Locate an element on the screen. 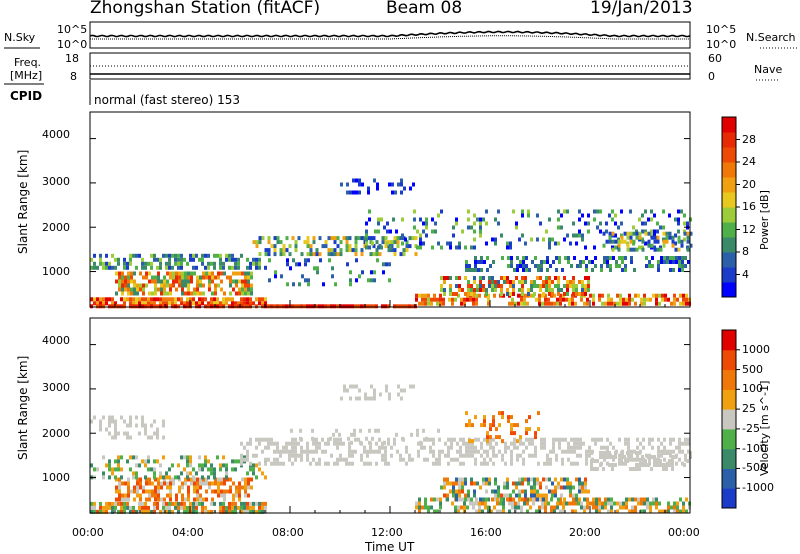 This screenshot has height=554, width=800. velocity-colorbar-tick-label-0: 1000 is located at coordinates (756, 349).